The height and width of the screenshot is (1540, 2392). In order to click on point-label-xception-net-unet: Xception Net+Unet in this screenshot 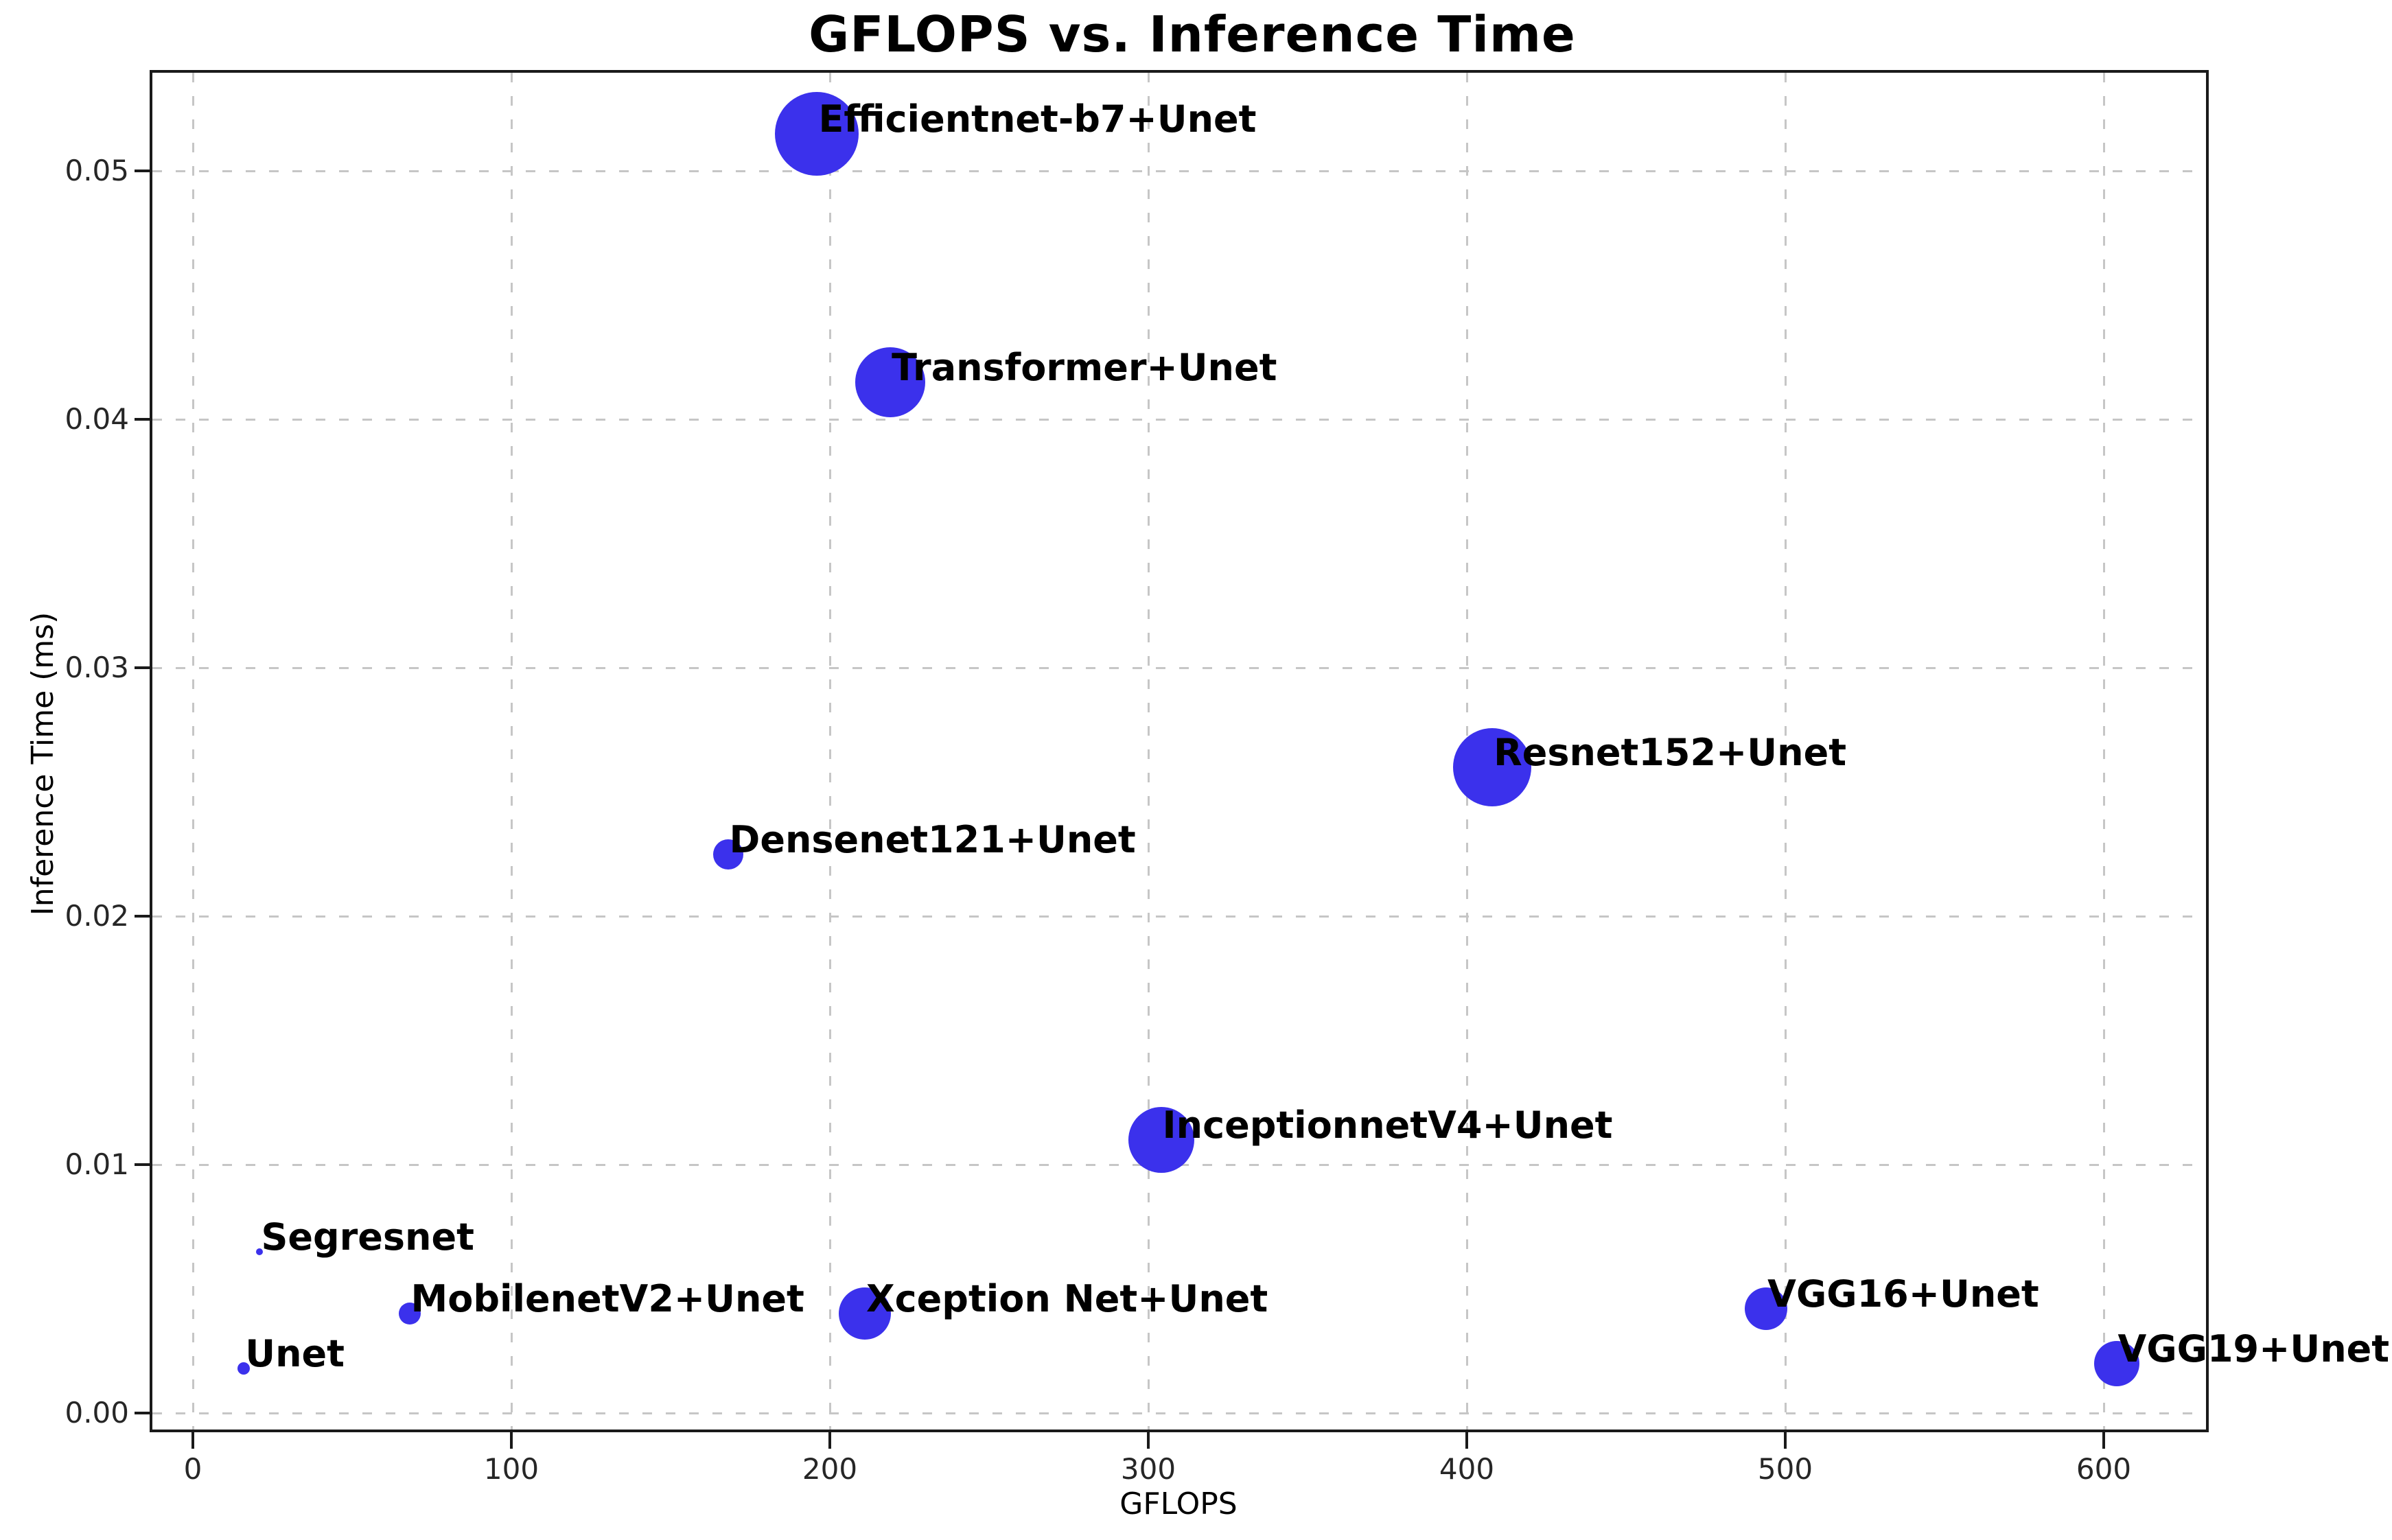, I will do `click(1067, 1299)`.